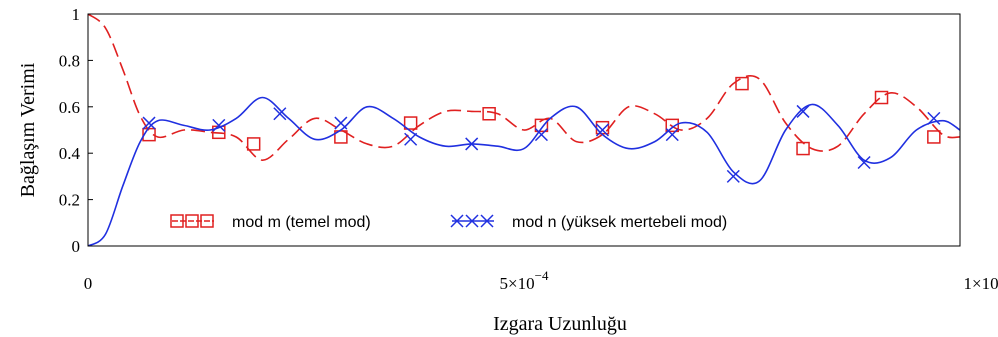  Describe the element at coordinates (69, 107) in the screenshot. I see `y-tick-label: 0.6` at that location.